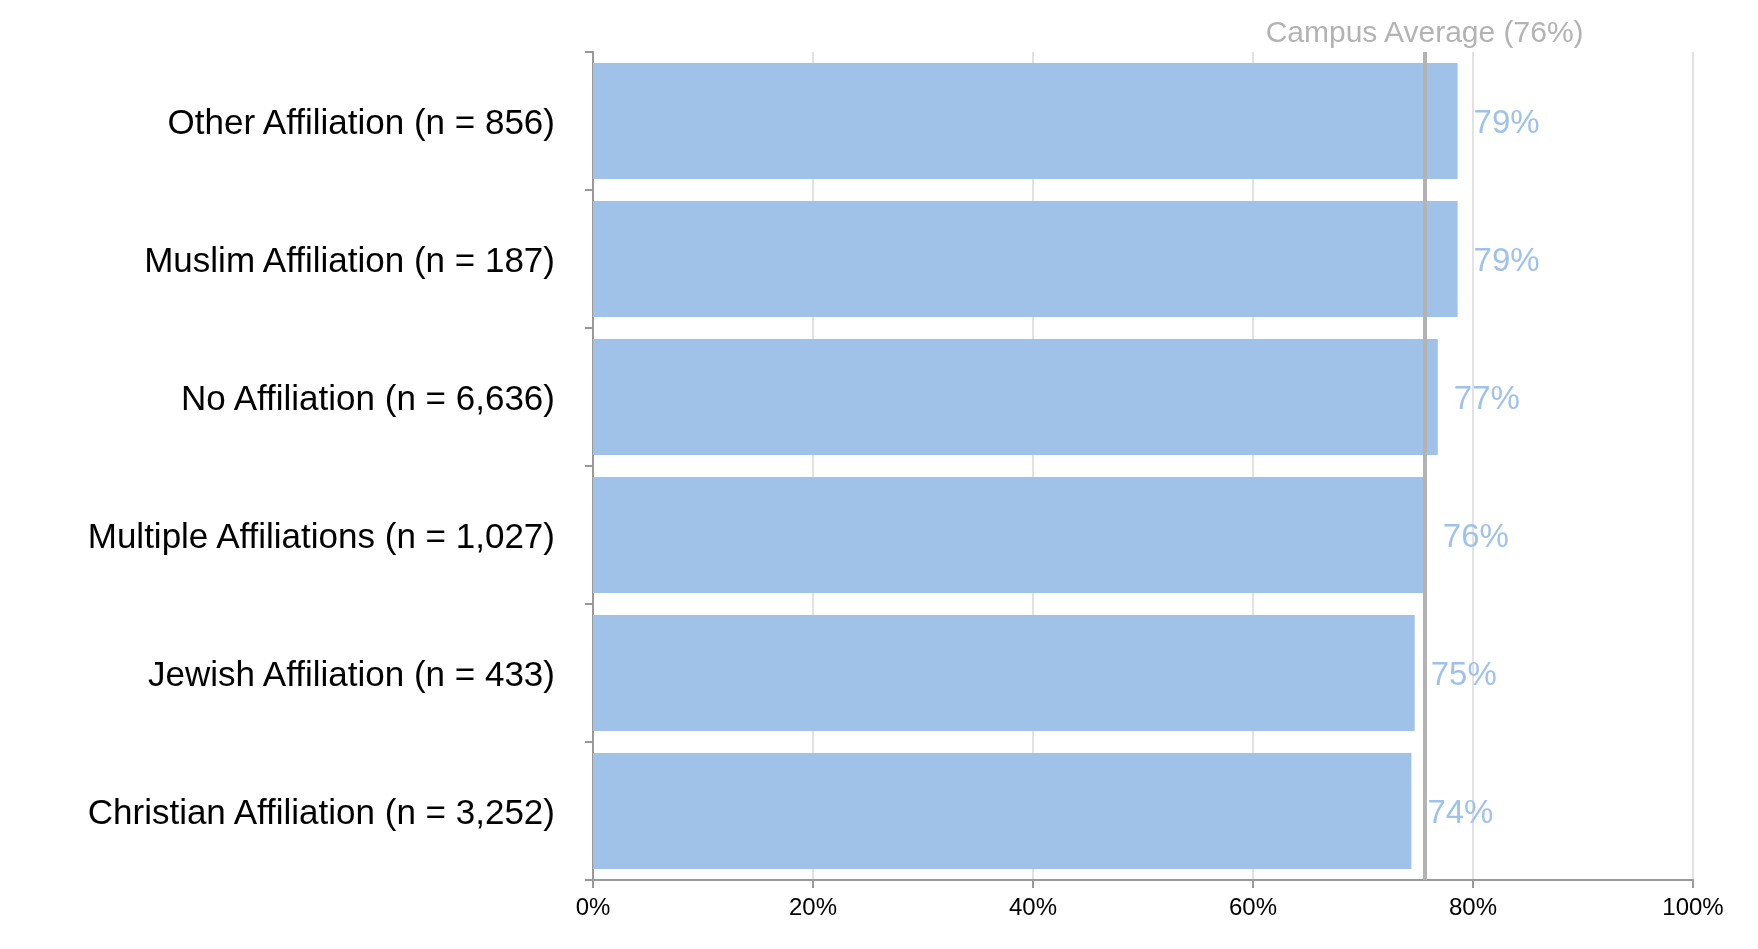  What do you see at coordinates (1486, 397) in the screenshot?
I see `data-label: 77%` at bounding box center [1486, 397].